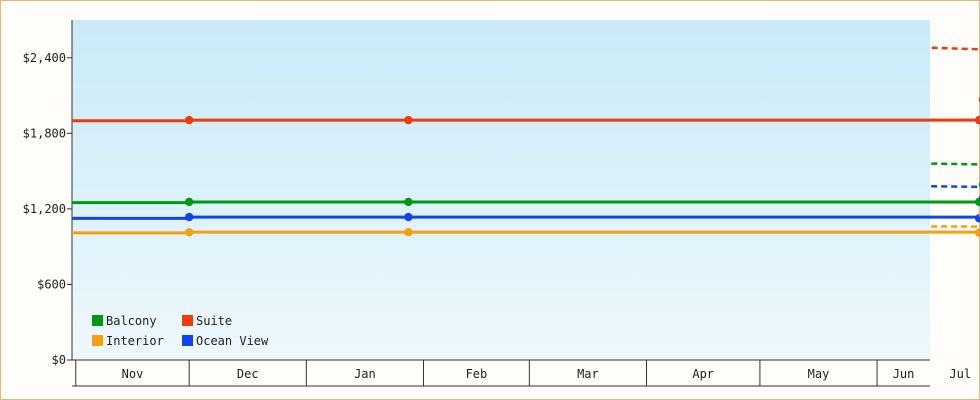  What do you see at coordinates (819, 374) in the screenshot?
I see `x-tick-label: May` at bounding box center [819, 374].